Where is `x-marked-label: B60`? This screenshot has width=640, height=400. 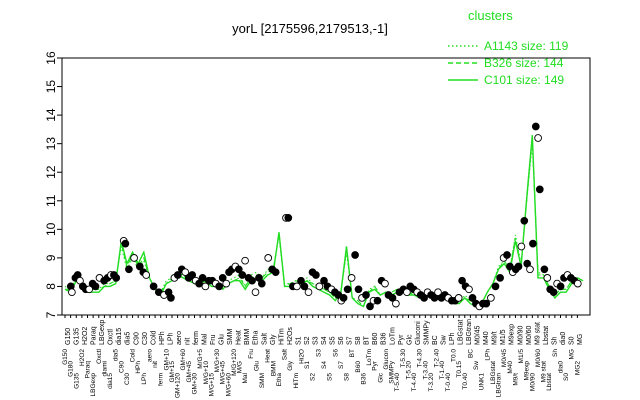
x-marked-label: B60 is located at coordinates (375, 338).